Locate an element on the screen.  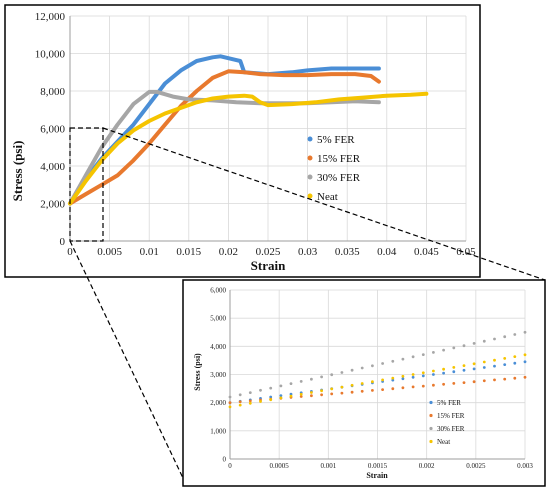
main-x-tick-label: 0.01 is located at coordinates (149, 252).